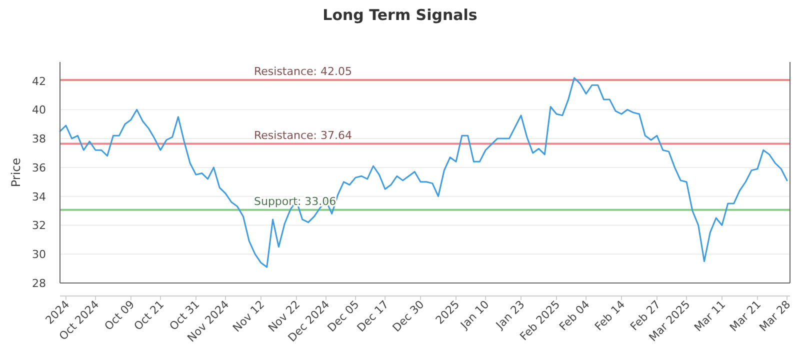 The height and width of the screenshot is (350, 800). Describe the element at coordinates (149, 315) in the screenshot. I see `x-tick-label: Oct 21` at that location.